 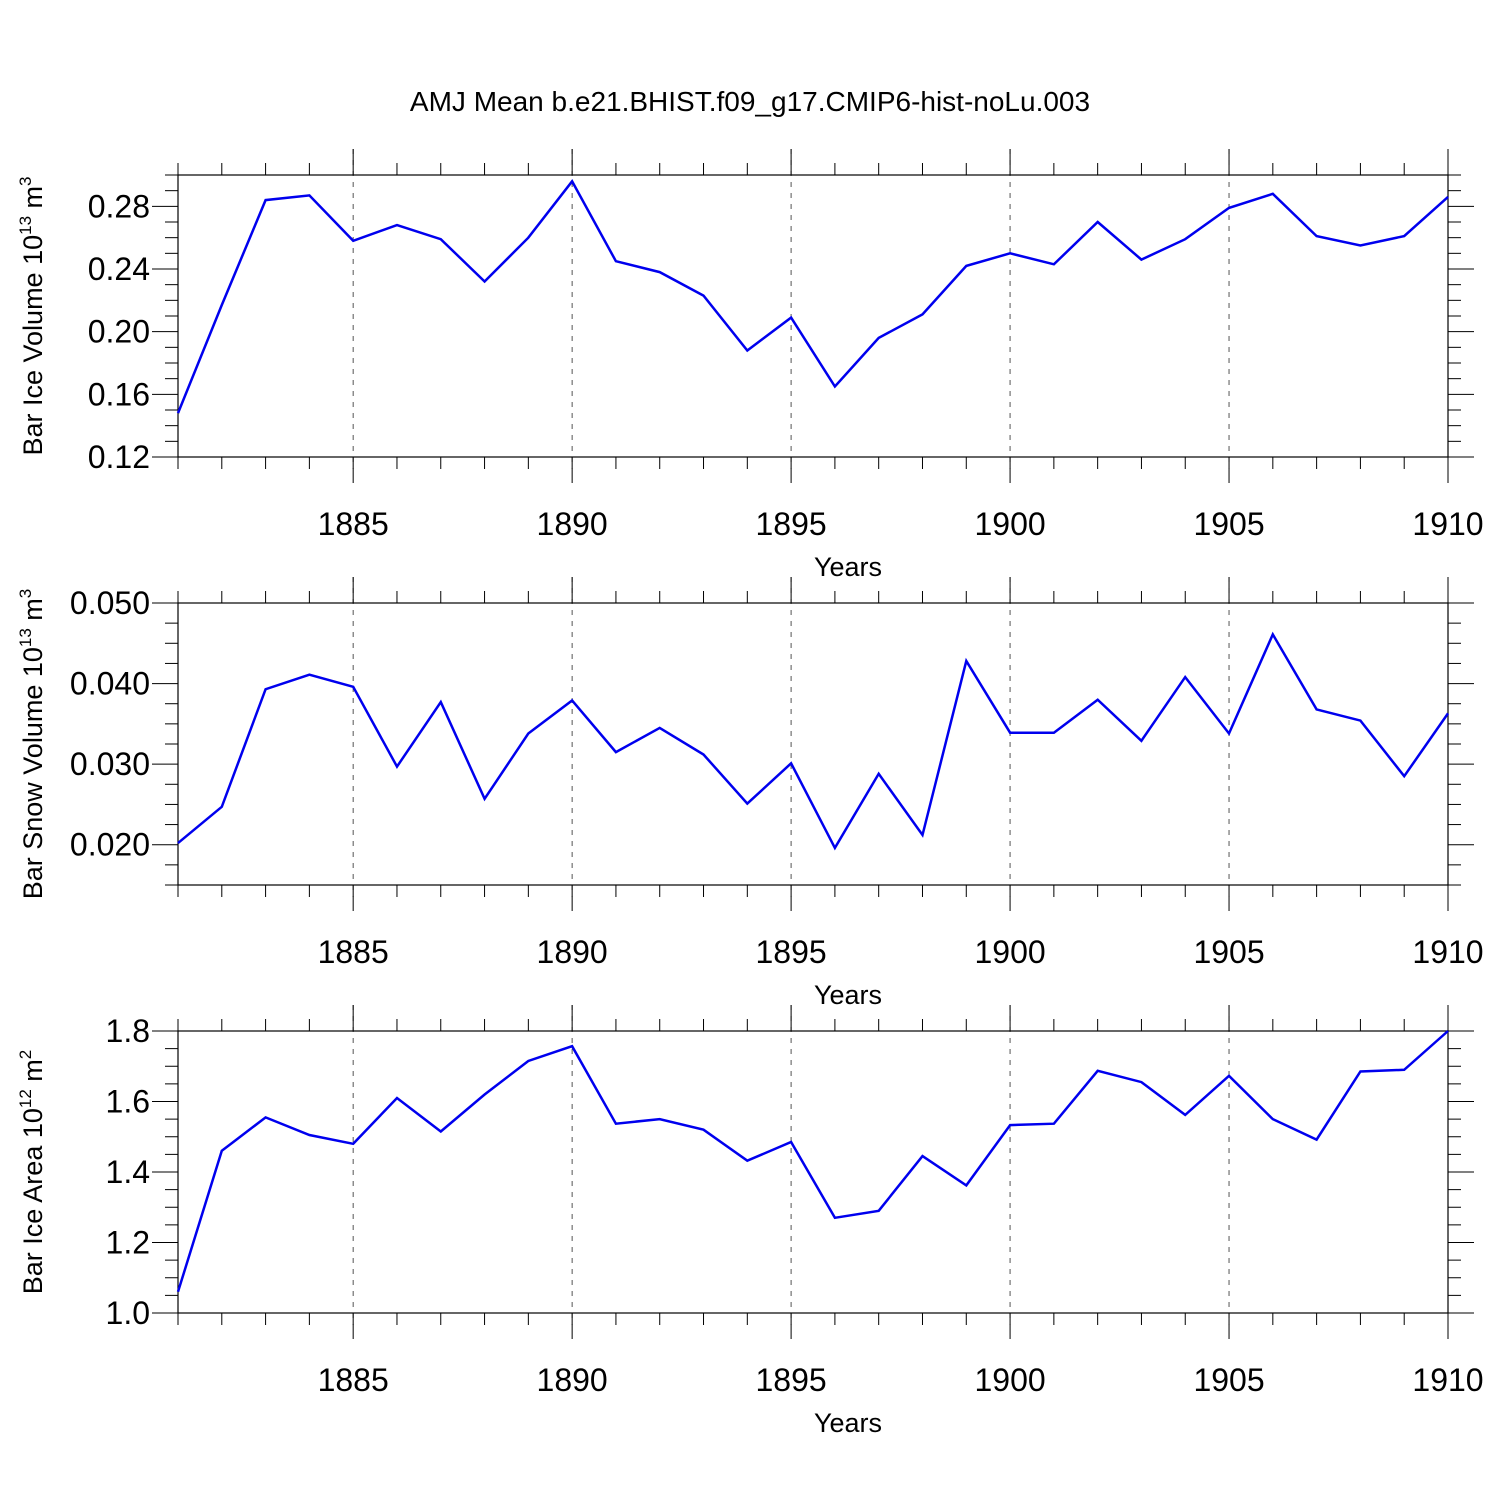 I want to click on y-tick-label: 0.030, so click(x=110, y=764).